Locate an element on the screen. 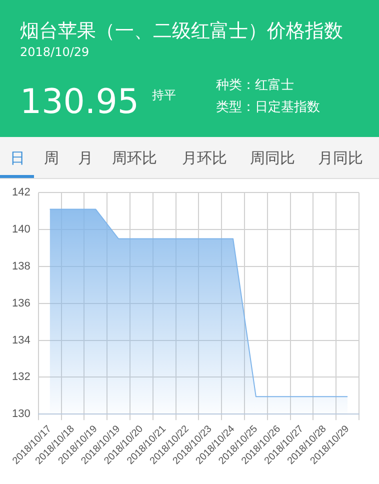 The height and width of the screenshot is (484, 379). text: 周 is located at coordinates (51, 158).